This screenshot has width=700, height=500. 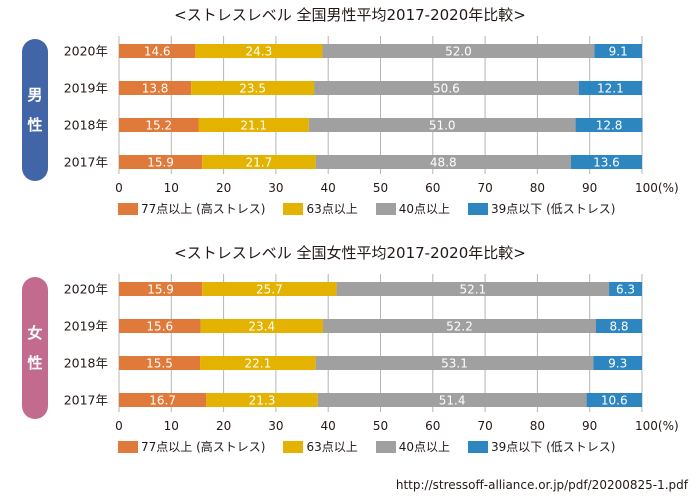 I want to click on female-legend: 77点以上 (高ストレス) 63点以上 40点以上 39点以下 (低ストレス), so click(x=375, y=446).